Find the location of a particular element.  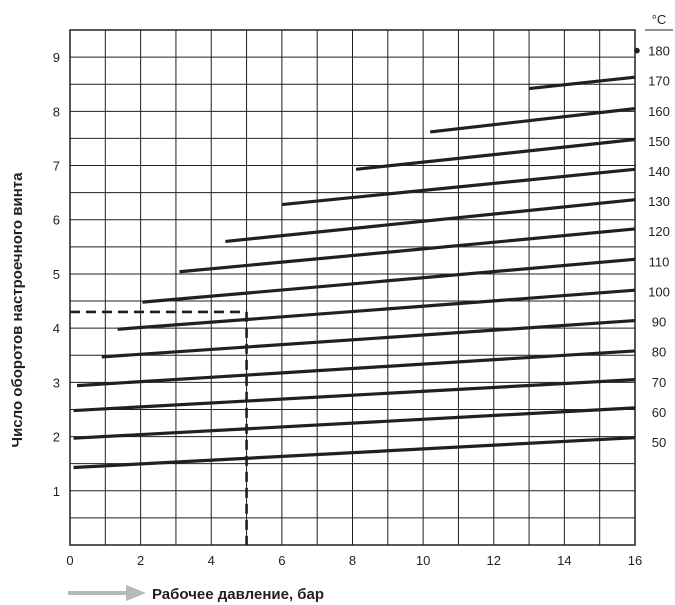

temperature-tick-label: 170 is located at coordinates (659, 81).